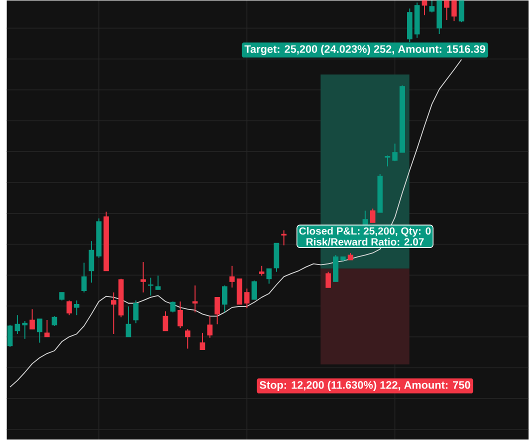 The width and height of the screenshot is (529, 446). Describe the element at coordinates (365, 49) in the screenshot. I see `band-label: Target: 25,200 (24.023%) 252, Amount: 1516.39` at that location.